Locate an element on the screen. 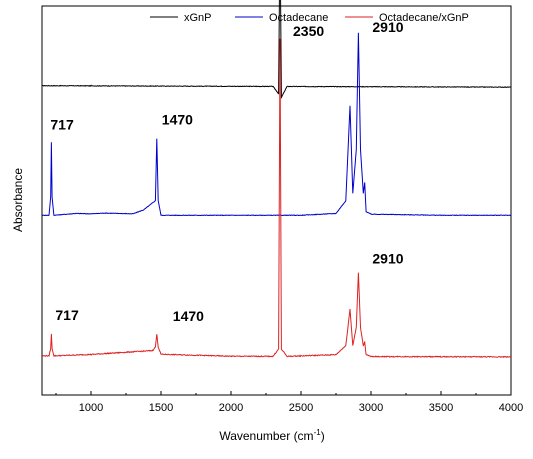 This screenshot has height=459, width=533. legend-label: Octadecane is located at coordinates (298, 18).